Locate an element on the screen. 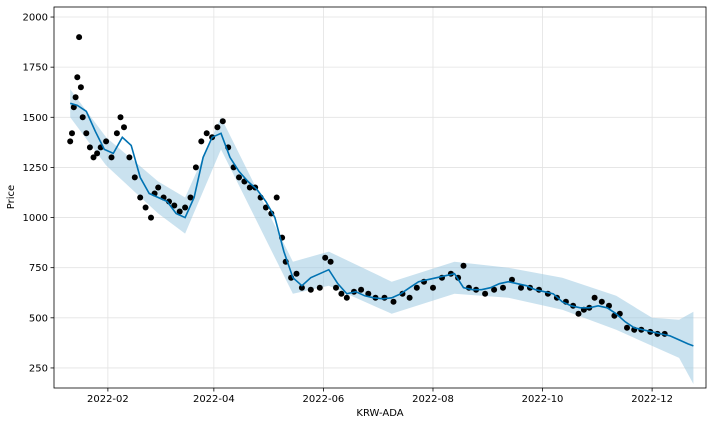  x-tick-label: 2022-04 is located at coordinates (214, 399).